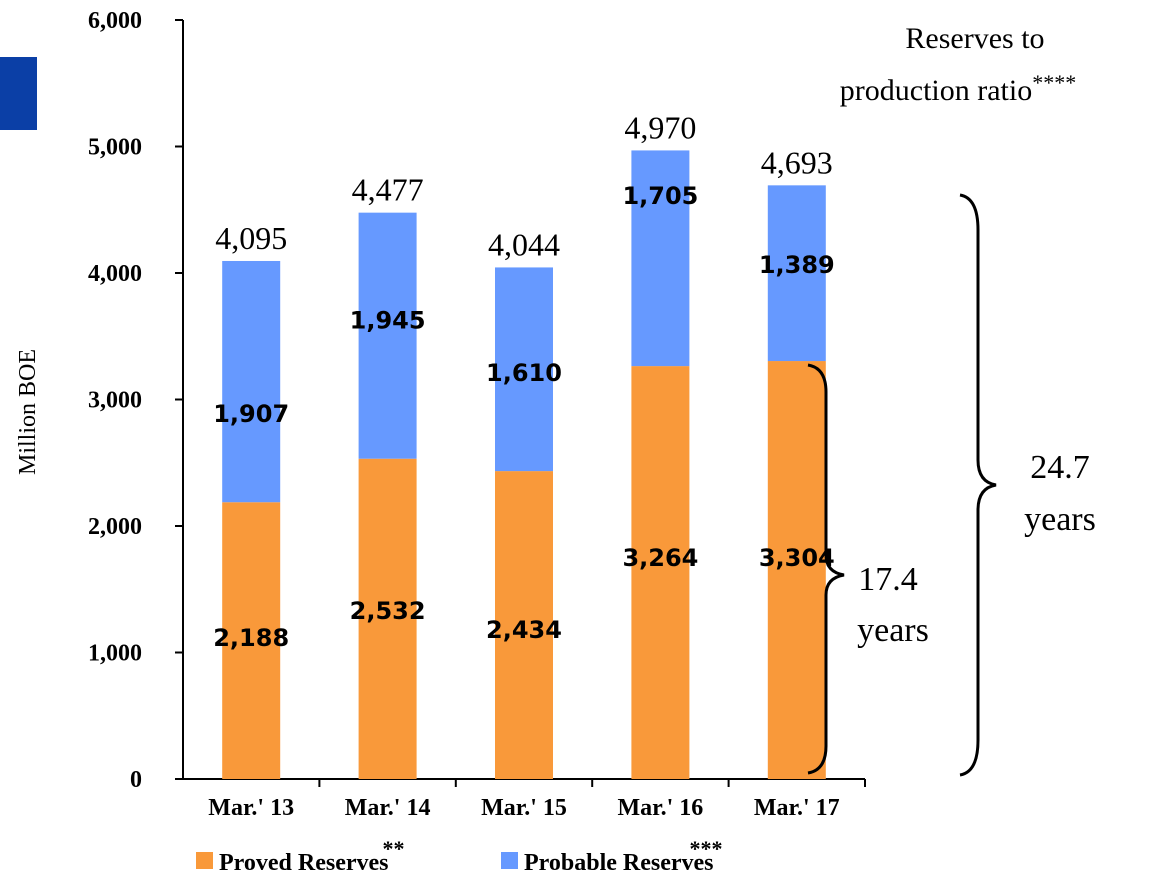  Describe the element at coordinates (115, 274) in the screenshot. I see `y-tick-label: 4,000` at that location.